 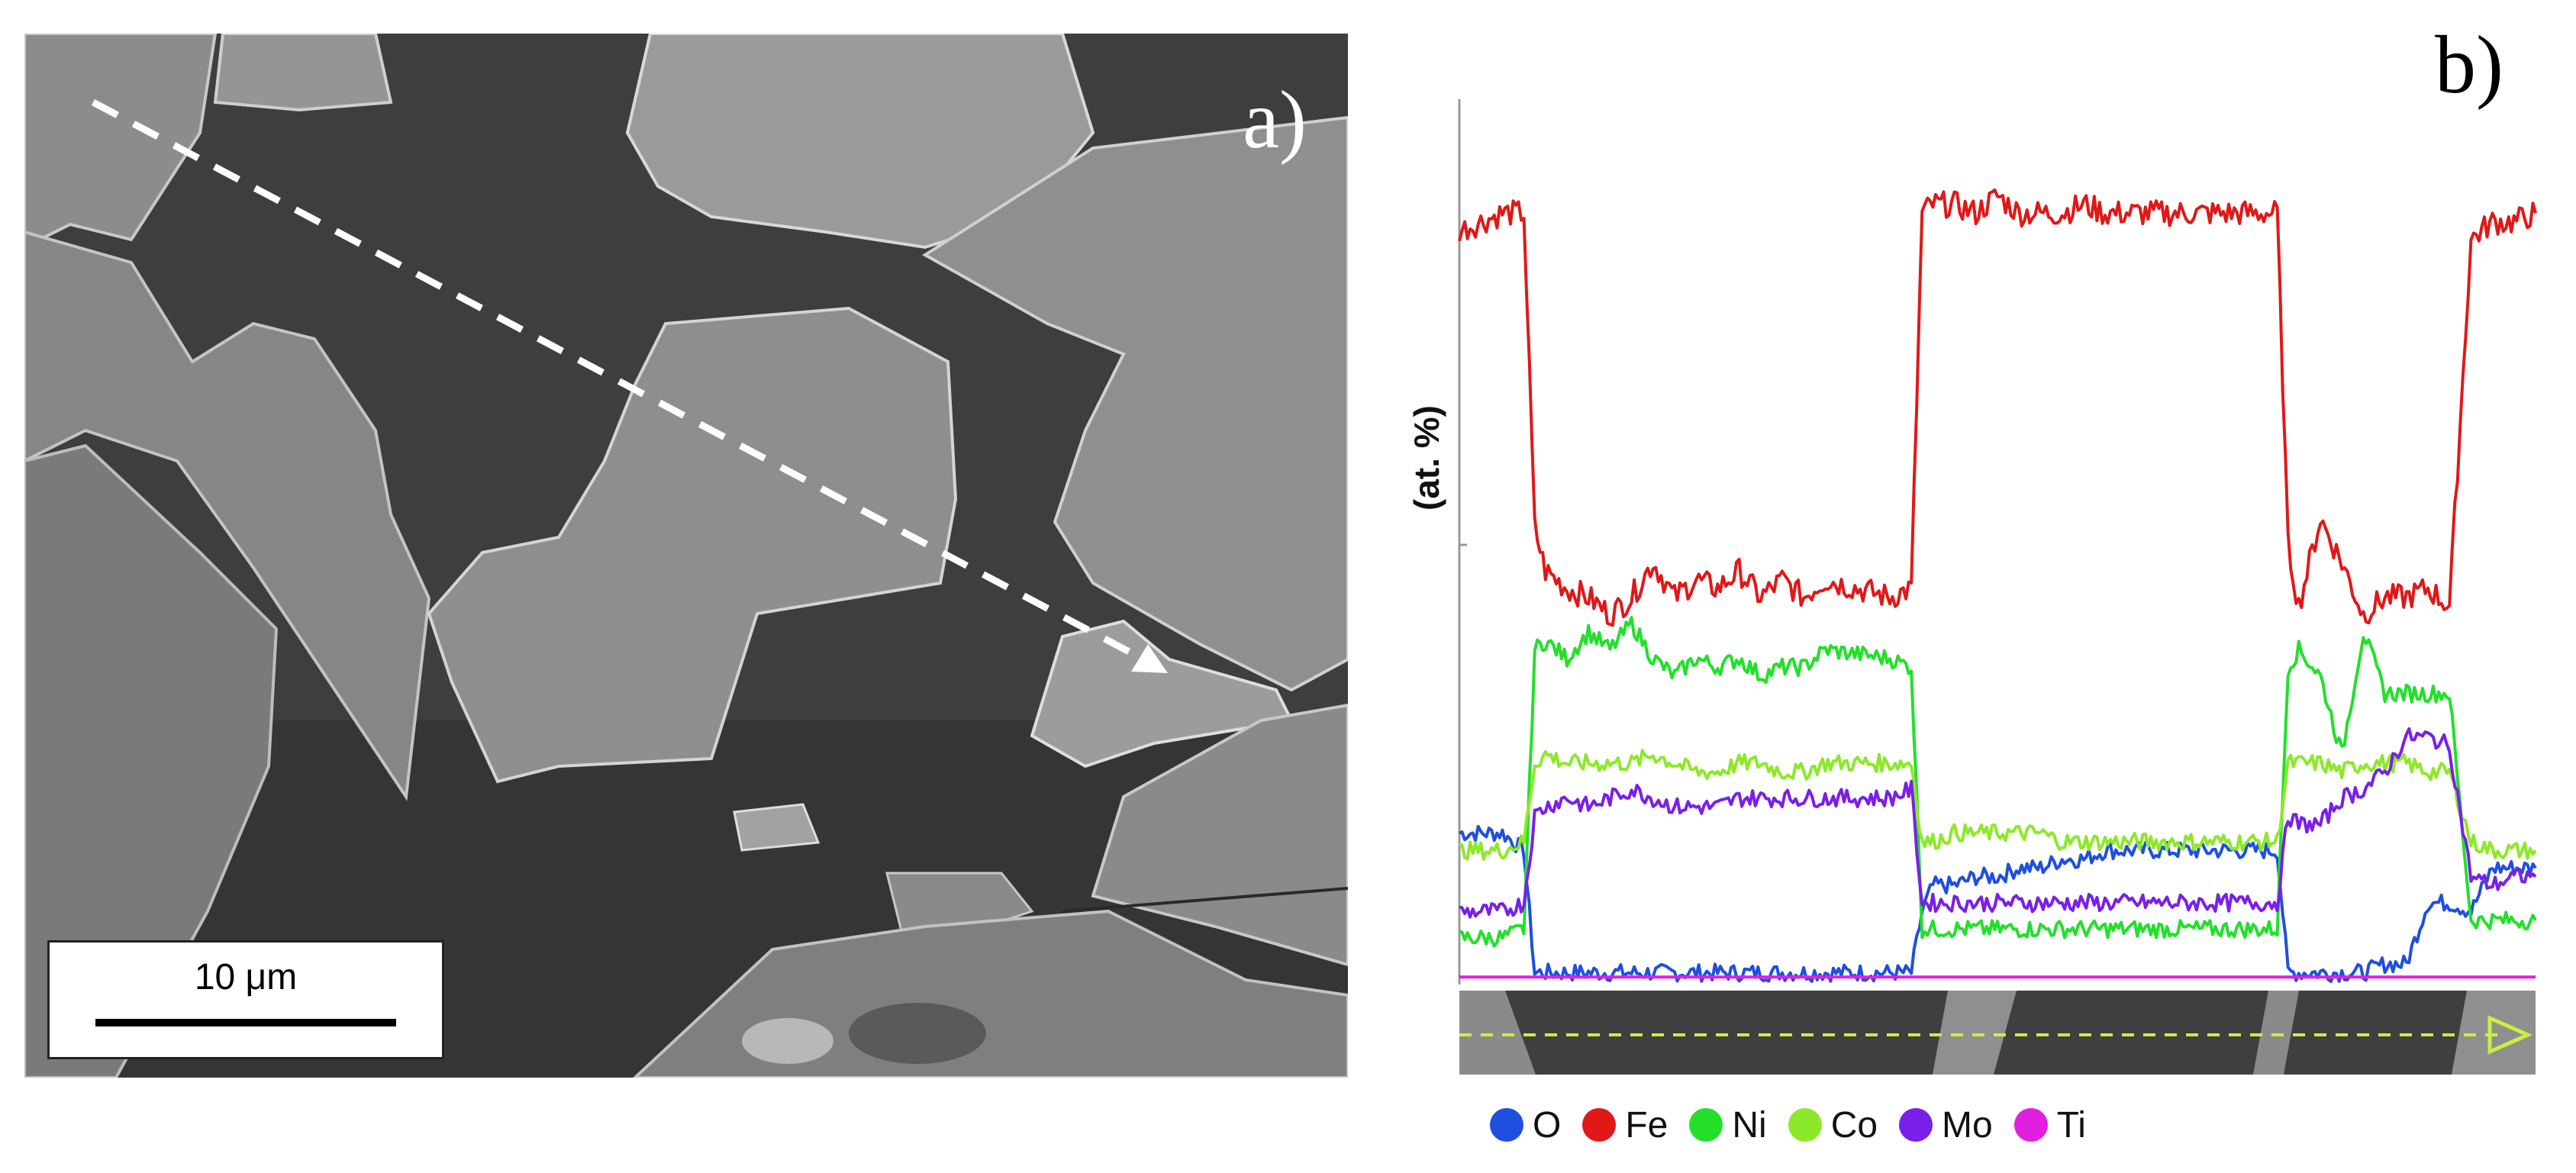 I want to click on legend-item-ti: Ti, so click(x=2049, y=1125).